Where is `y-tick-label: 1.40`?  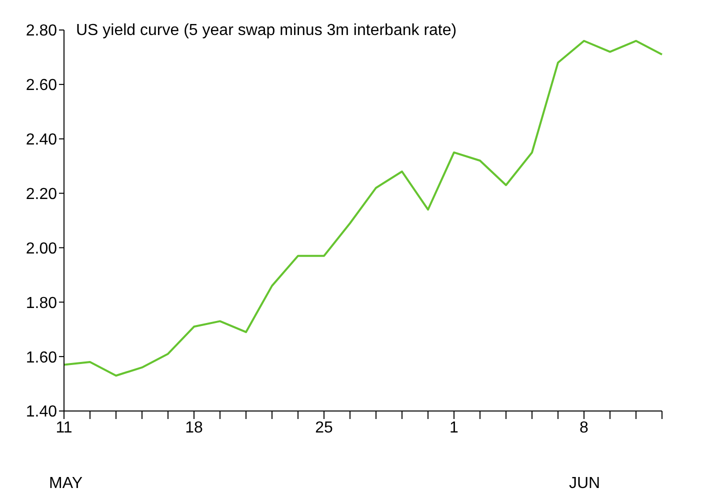
y-tick-label: 1.40 is located at coordinates (42, 412).